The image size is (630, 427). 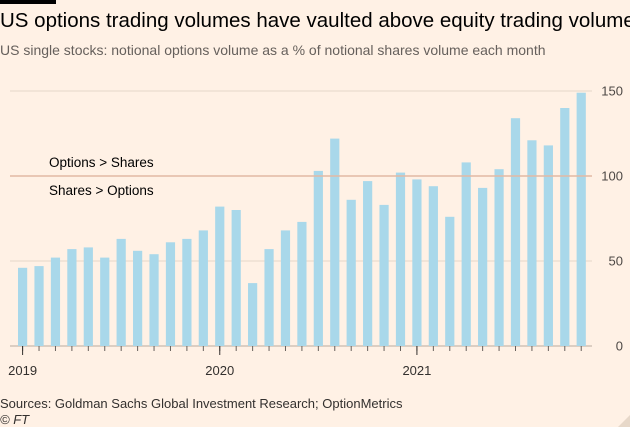 I want to click on reference-line-group: Options > Shares Shares > Options, so click(x=301, y=176).